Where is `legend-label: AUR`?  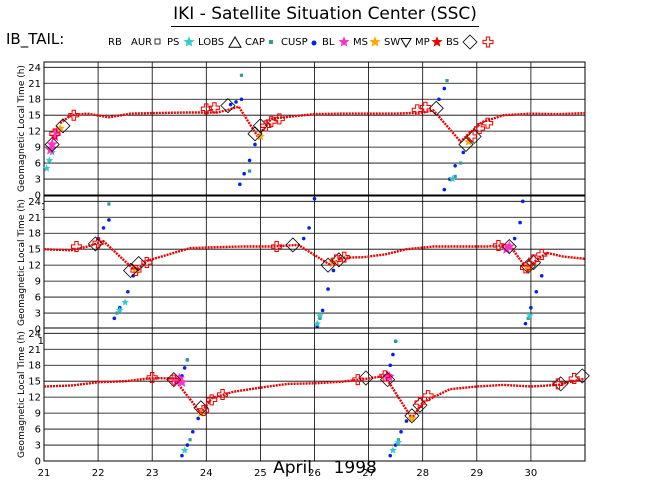
legend-label: AUR is located at coordinates (141, 42).